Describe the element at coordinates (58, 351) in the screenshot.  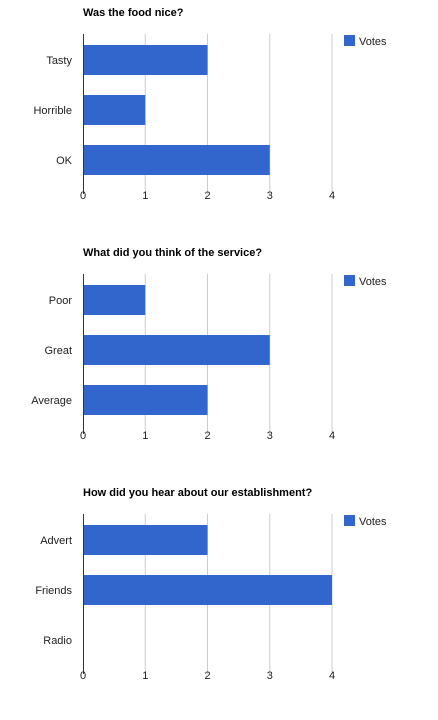
I see `category-label: Great` at that location.